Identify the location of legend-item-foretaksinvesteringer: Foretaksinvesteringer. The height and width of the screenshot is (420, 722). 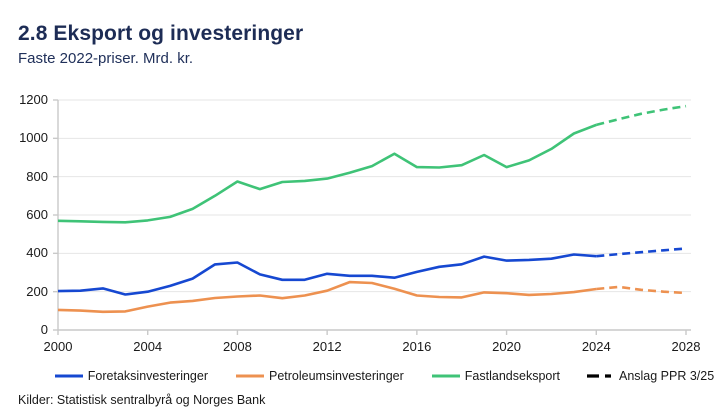
(131, 376).